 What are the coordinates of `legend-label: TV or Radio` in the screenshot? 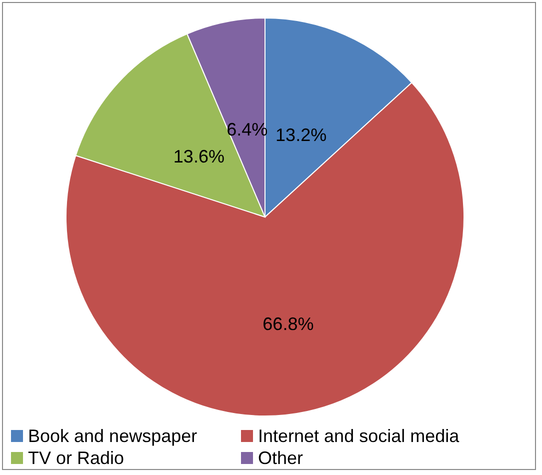 It's located at (76, 458).